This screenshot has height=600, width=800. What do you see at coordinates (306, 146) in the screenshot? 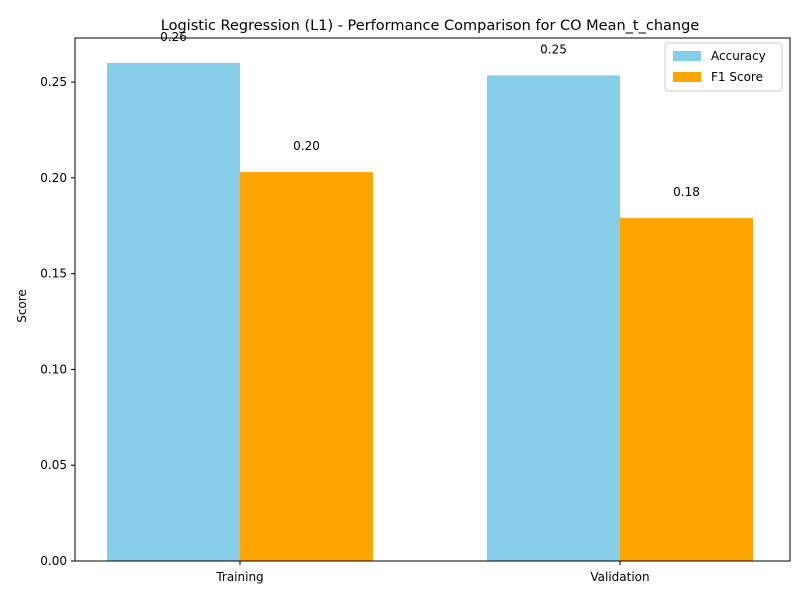
I see `data-label: 0.20` at bounding box center [306, 146].